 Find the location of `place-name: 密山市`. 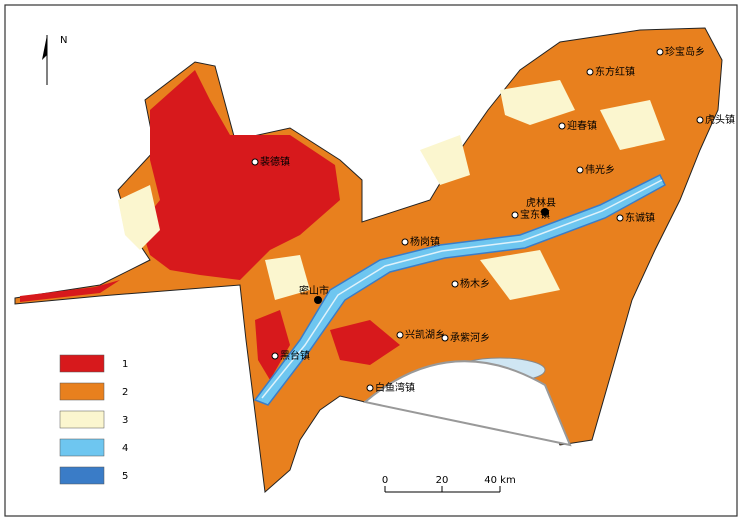

place-name: 密山市 is located at coordinates (314, 290).